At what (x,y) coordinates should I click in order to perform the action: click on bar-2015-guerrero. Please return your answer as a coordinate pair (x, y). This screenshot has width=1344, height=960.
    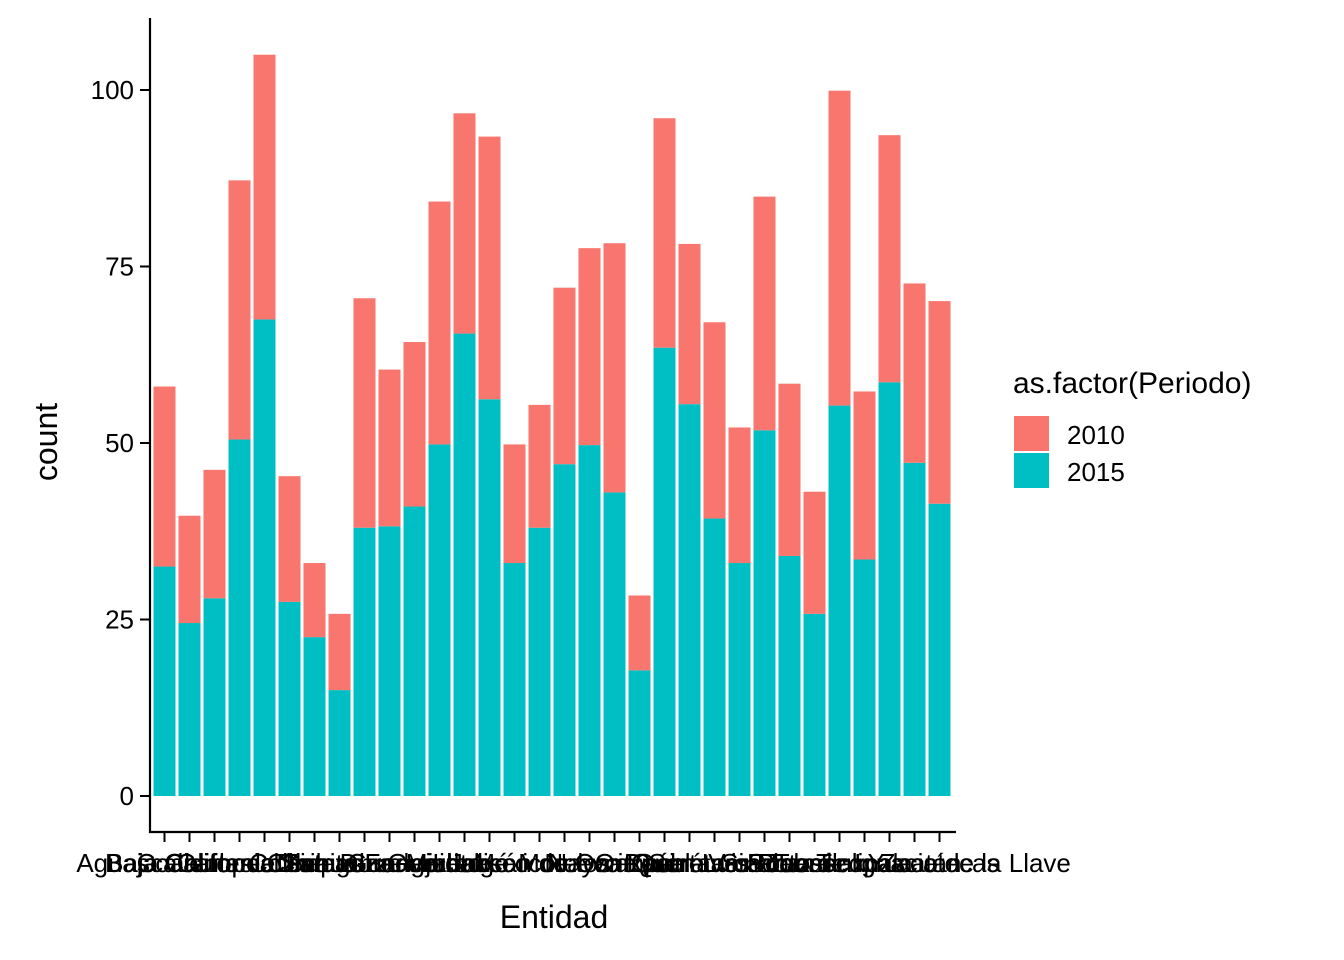
    Looking at the image, I should click on (439, 620).